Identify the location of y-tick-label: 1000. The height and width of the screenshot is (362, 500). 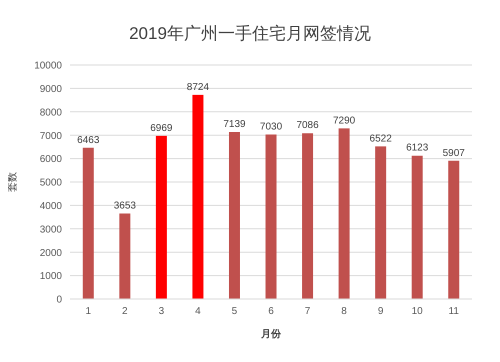
(51, 276).